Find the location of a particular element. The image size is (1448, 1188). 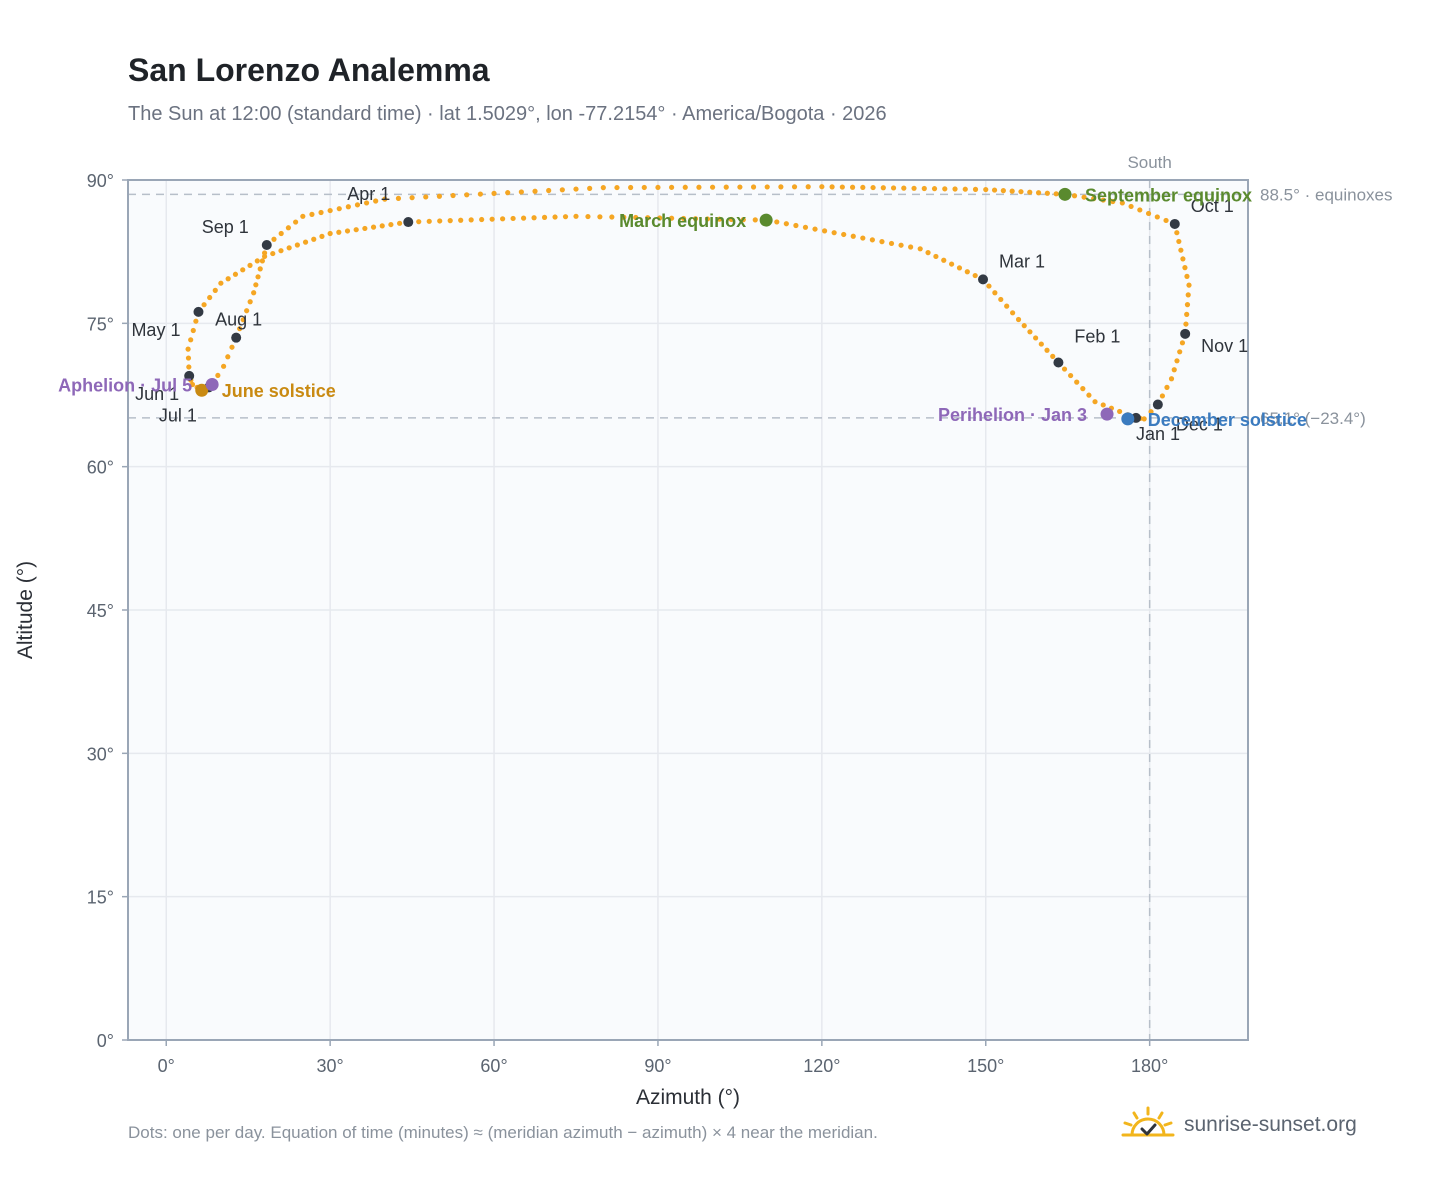

event-label: September equinox is located at coordinates (1168, 195).